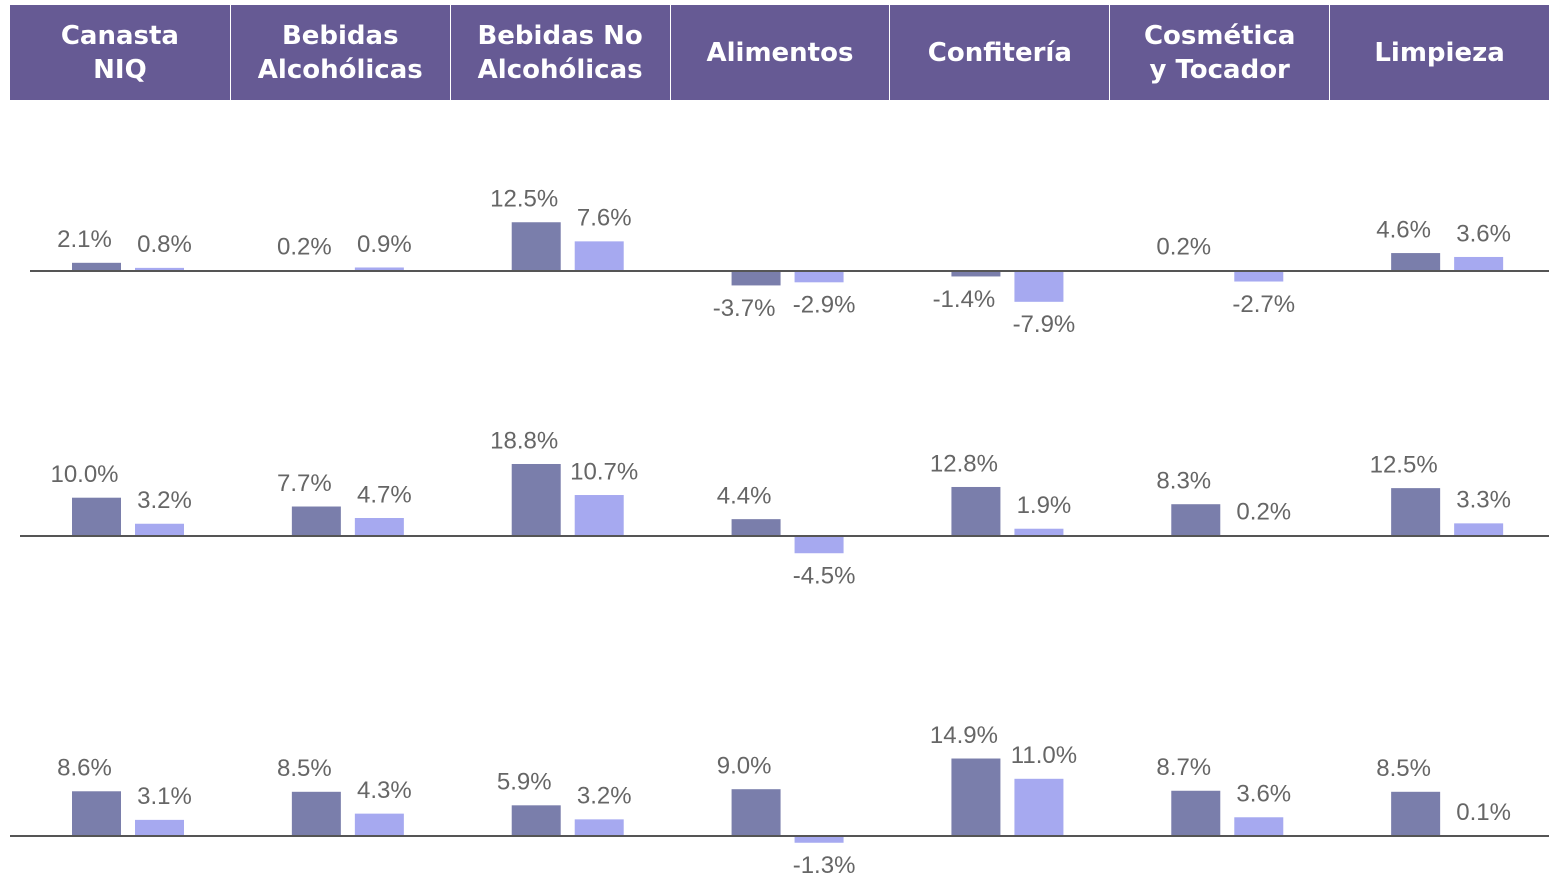  I want to click on value-label: -2.9%, so click(824, 305).